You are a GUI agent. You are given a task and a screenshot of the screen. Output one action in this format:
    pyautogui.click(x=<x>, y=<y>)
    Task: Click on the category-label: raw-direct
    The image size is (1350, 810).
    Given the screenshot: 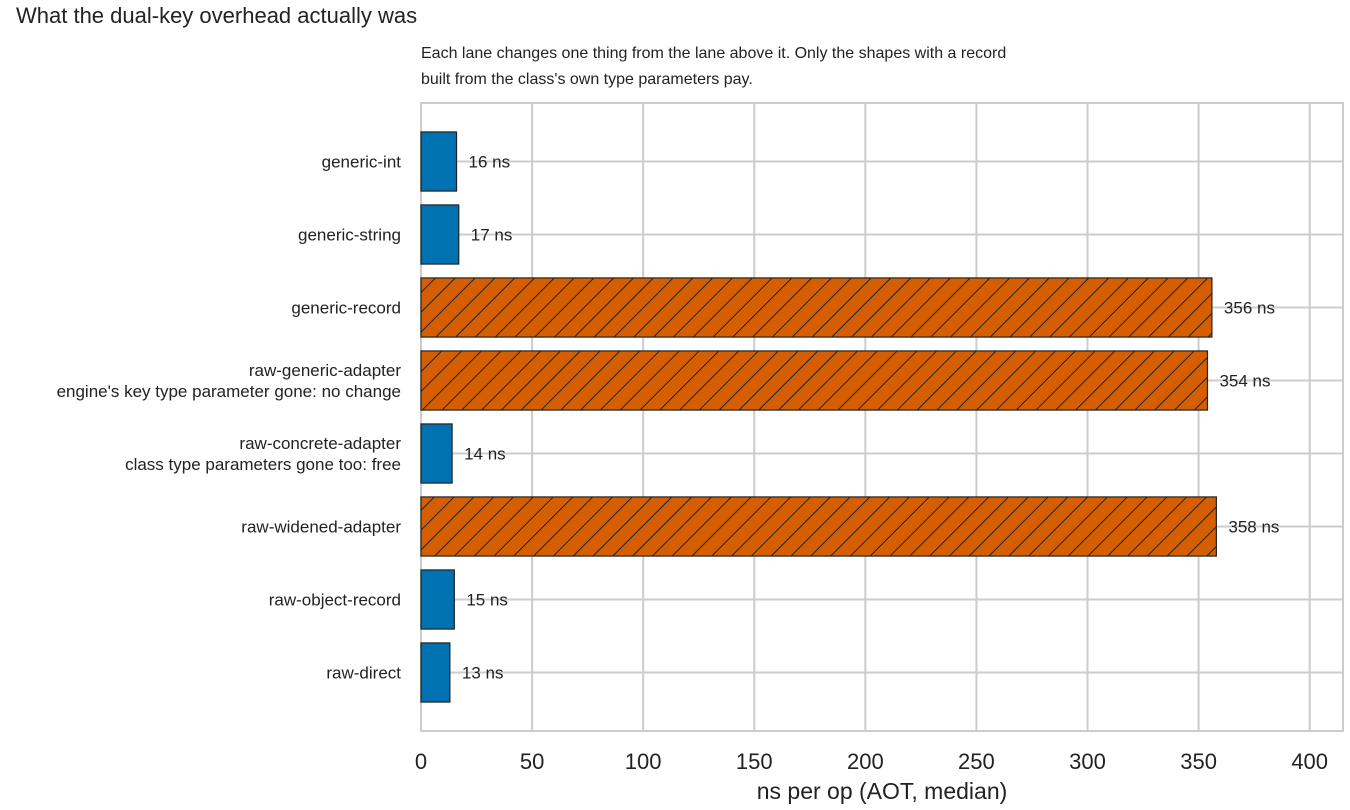 What is the action you would take?
    pyautogui.click(x=363, y=673)
    